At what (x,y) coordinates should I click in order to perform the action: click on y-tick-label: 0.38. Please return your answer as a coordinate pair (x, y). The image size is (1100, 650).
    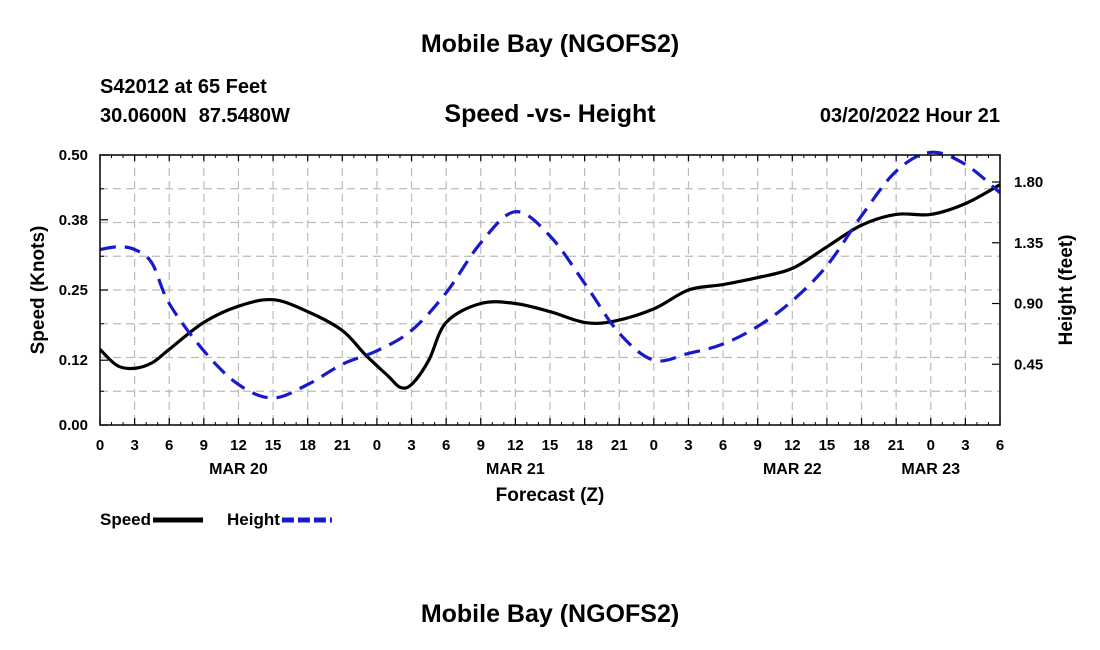
    Looking at the image, I should click on (73, 220).